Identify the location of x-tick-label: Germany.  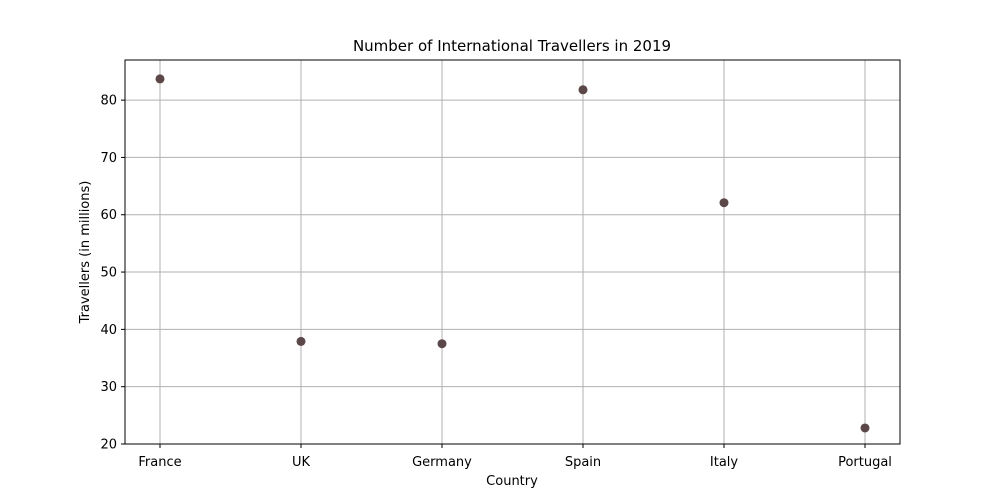
(442, 462).